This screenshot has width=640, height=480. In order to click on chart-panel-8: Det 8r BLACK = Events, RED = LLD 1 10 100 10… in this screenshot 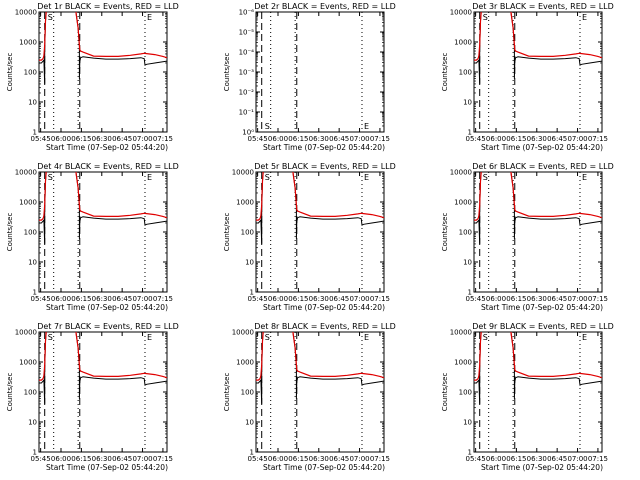, I will do `click(309, 397)`.